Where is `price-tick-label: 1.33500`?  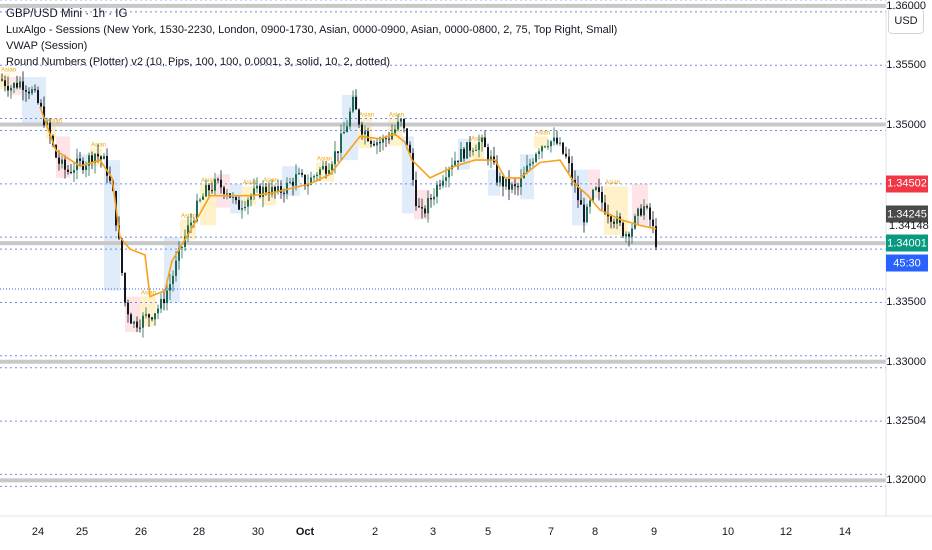
price-tick-label: 1.33500 is located at coordinates (906, 302).